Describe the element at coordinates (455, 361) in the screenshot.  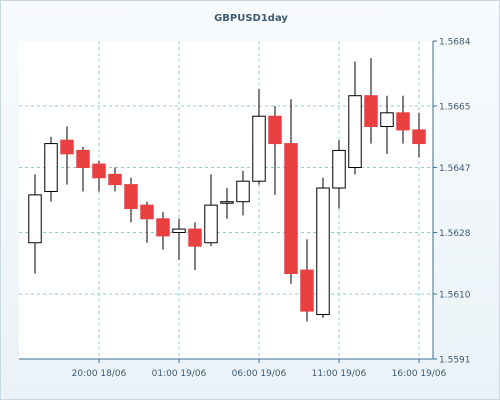
I see `y-tick-label: 1.5591` at that location.